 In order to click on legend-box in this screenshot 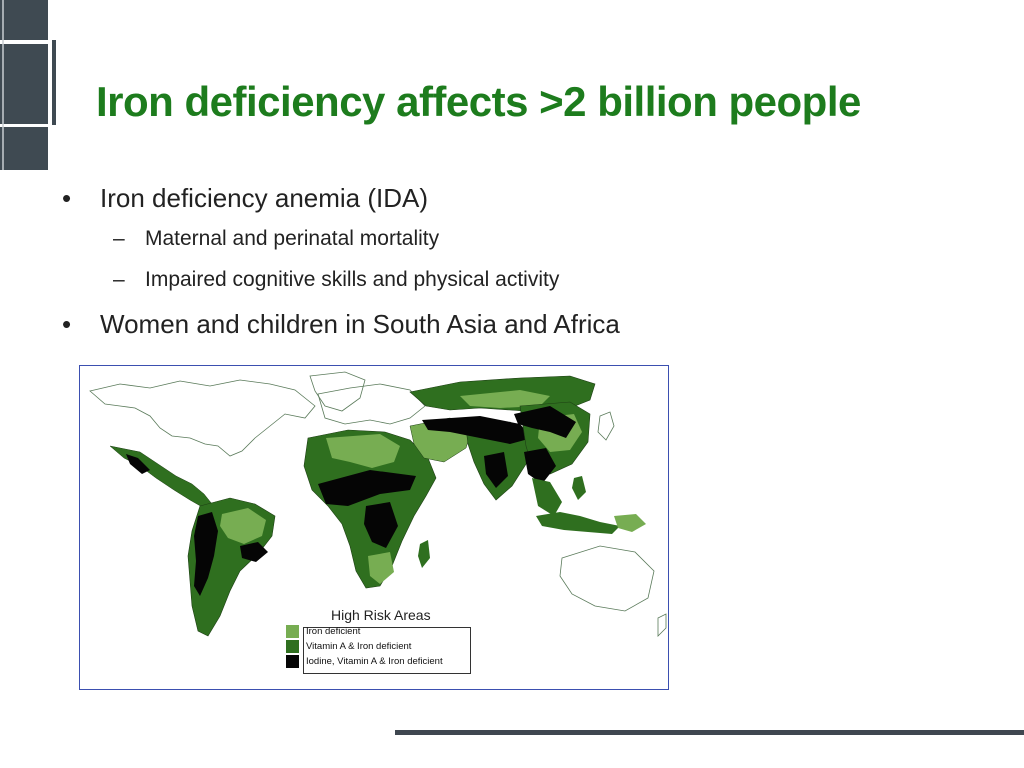, I will do `click(387, 650)`.